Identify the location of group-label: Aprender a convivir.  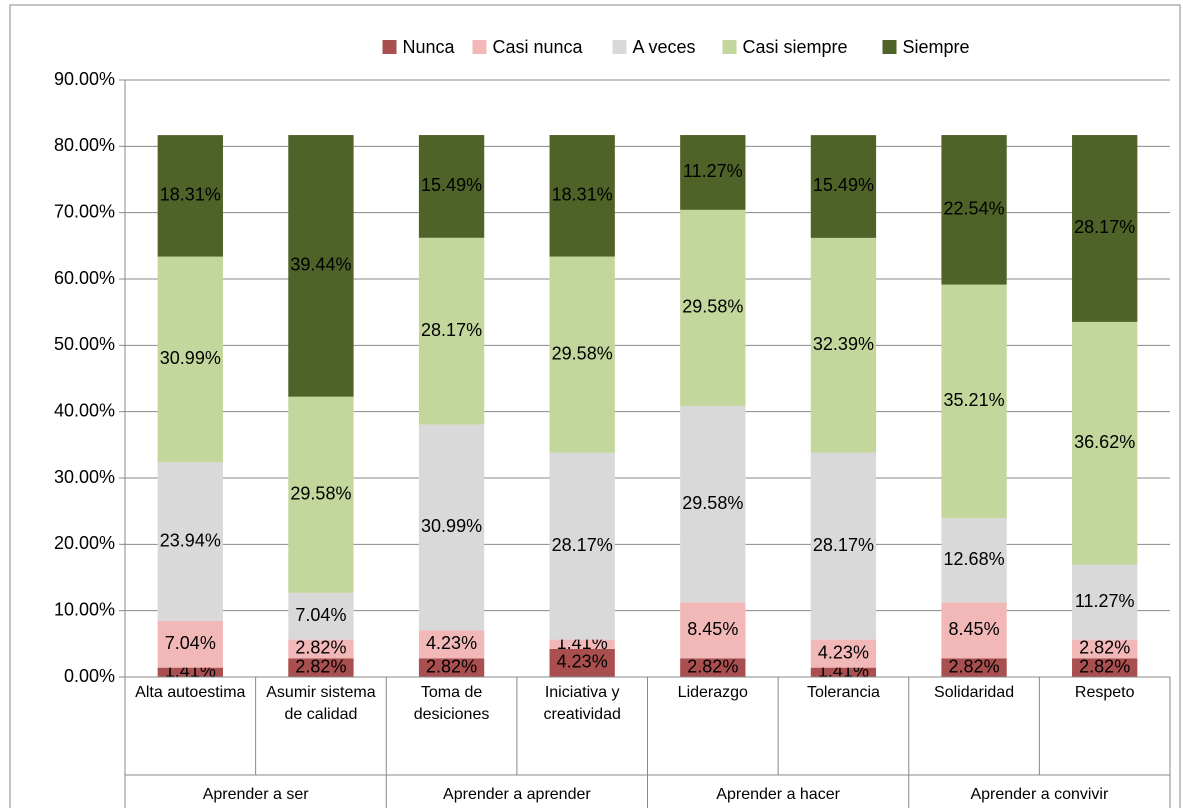
(1039, 794).